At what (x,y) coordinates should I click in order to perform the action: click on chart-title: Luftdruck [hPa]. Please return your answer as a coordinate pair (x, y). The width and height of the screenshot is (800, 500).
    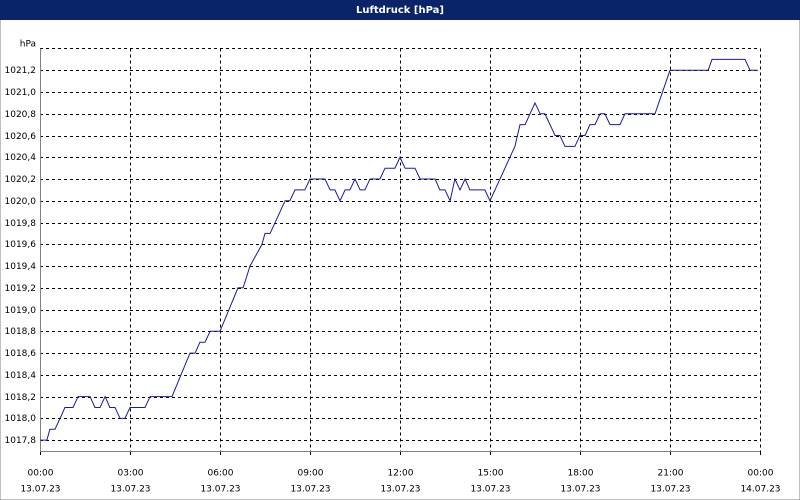
    Looking at the image, I should click on (400, 10).